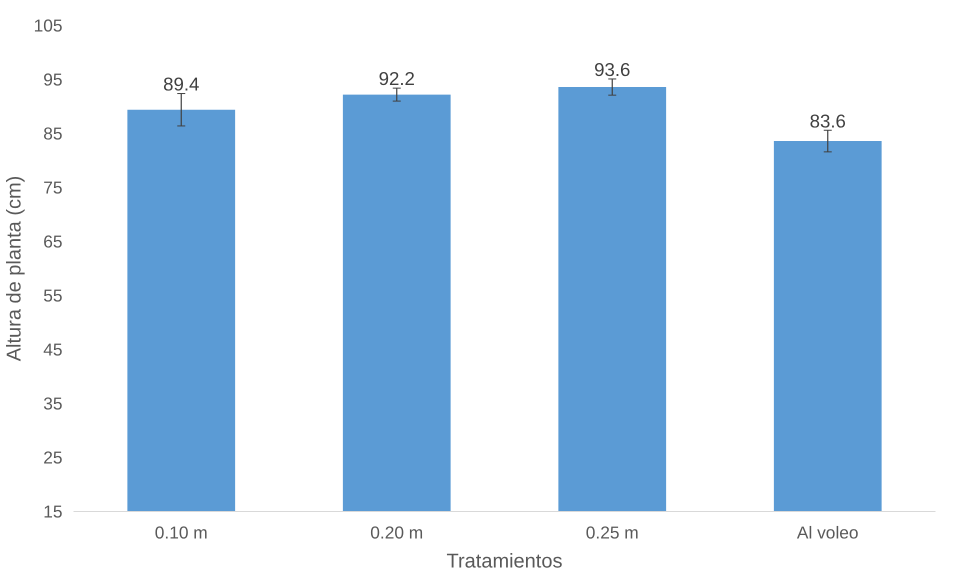  What do you see at coordinates (53, 404) in the screenshot?
I see `y-tick-label: 35` at bounding box center [53, 404].